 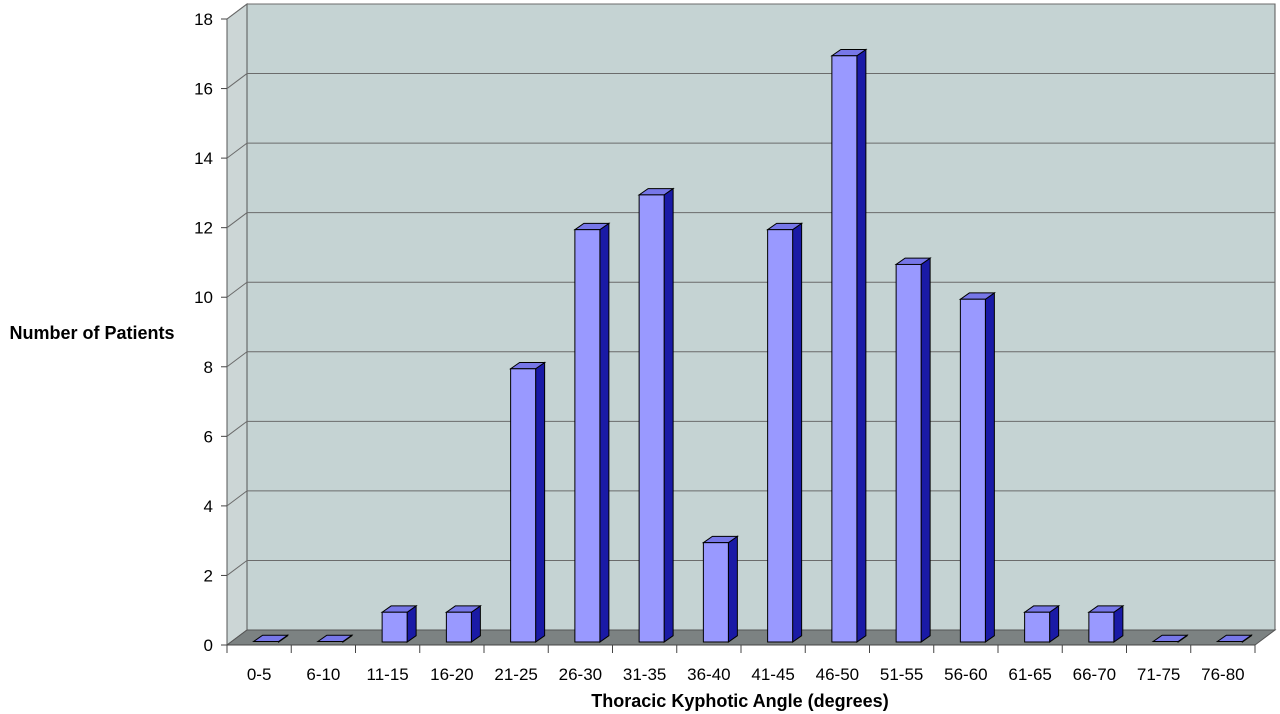 What do you see at coordinates (451, 674) in the screenshot?
I see `x-tick-label: 16-20` at bounding box center [451, 674].